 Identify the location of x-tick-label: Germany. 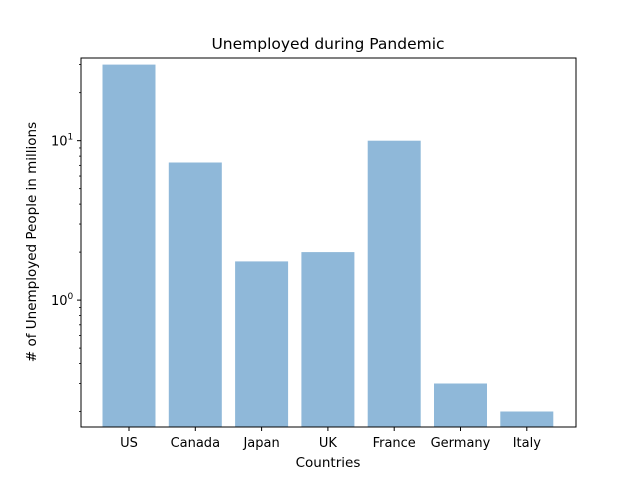
(461, 443).